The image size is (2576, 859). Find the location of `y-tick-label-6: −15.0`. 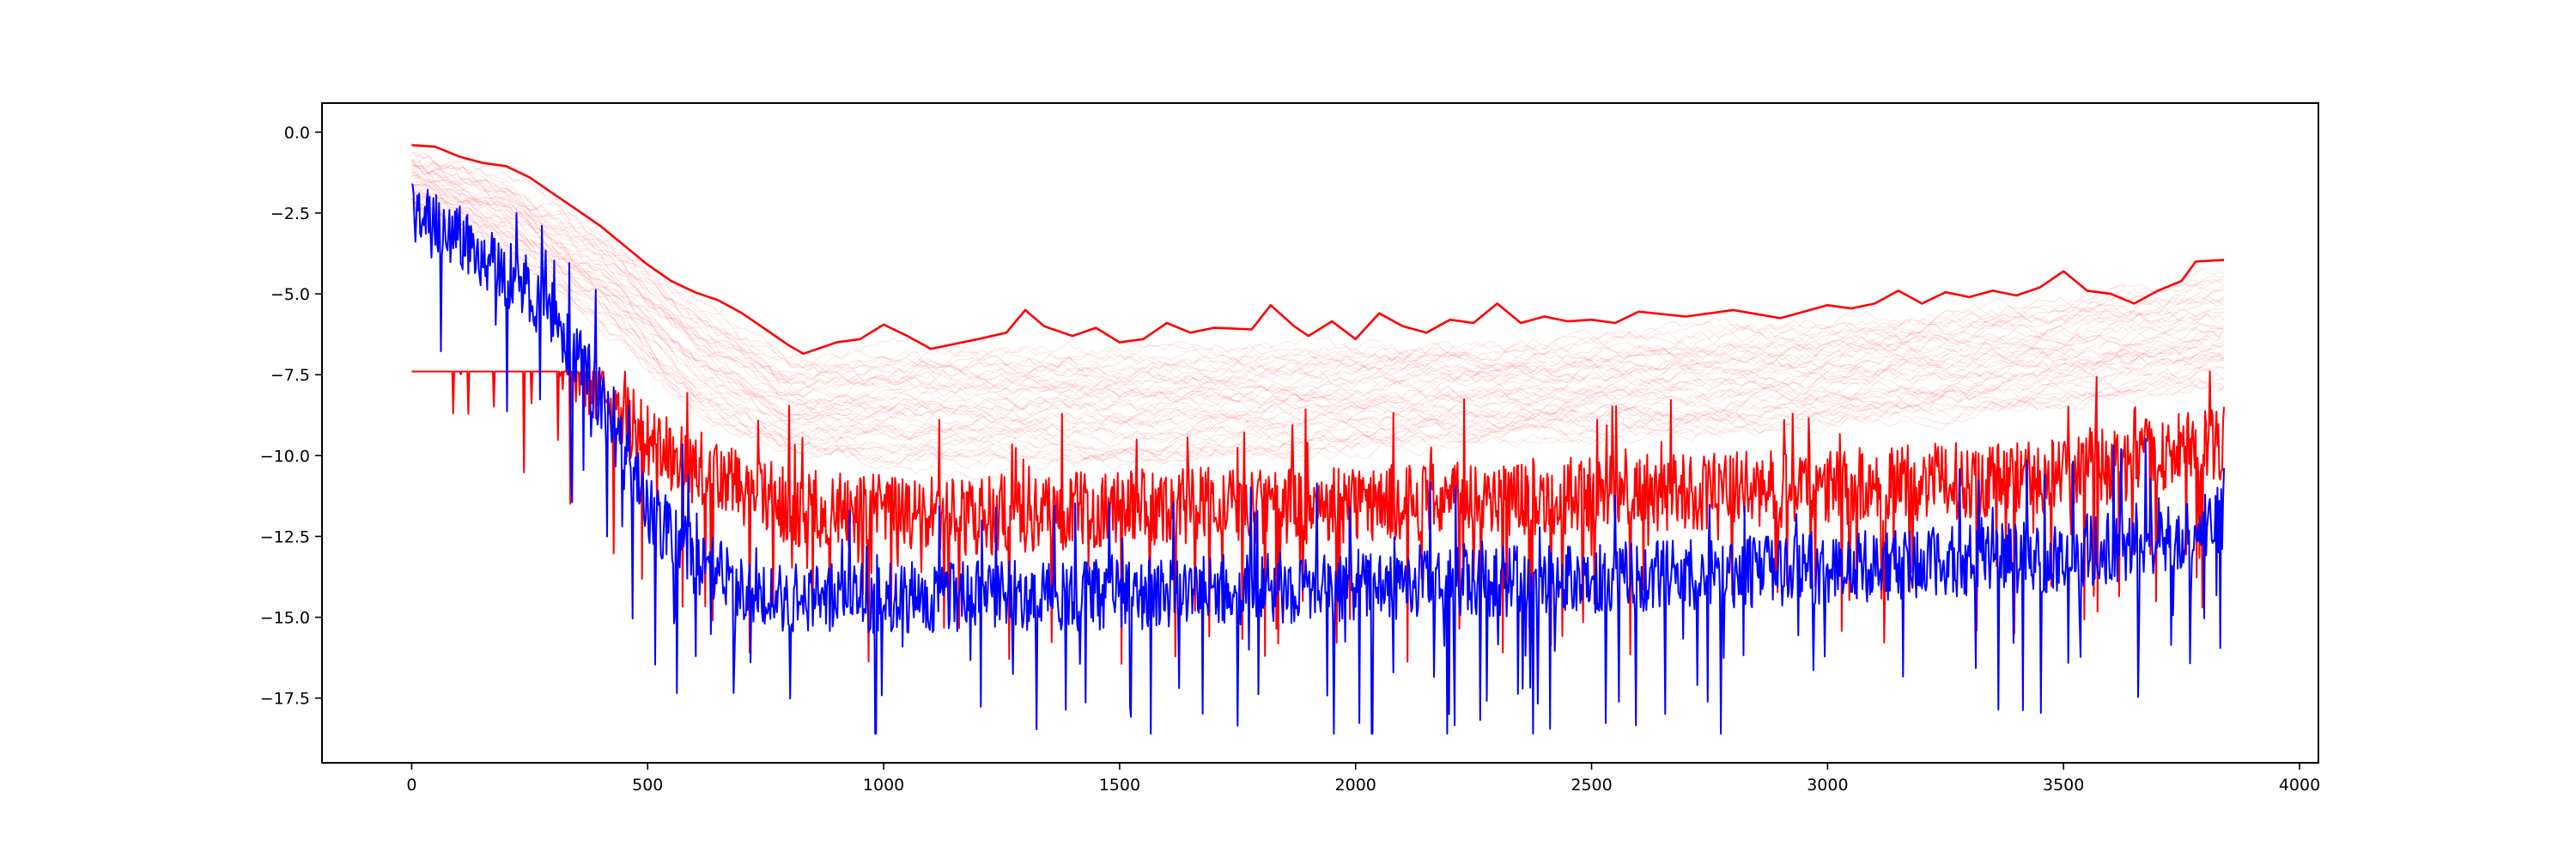

y-tick-label-6: −15.0 is located at coordinates (285, 618).